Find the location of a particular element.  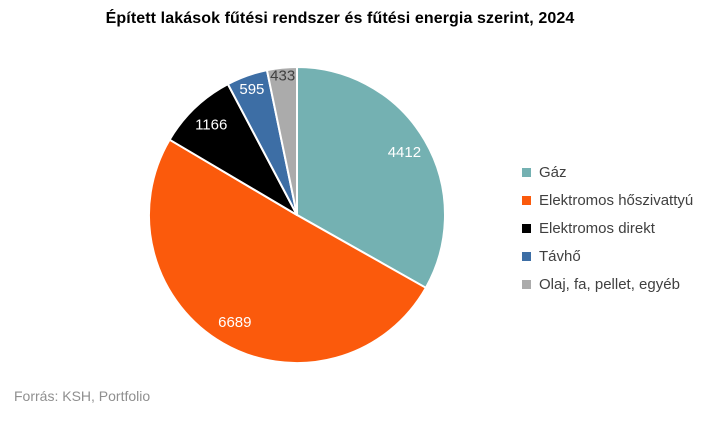

pie-value-label-elektromos-direkt: 1166 is located at coordinates (211, 125).